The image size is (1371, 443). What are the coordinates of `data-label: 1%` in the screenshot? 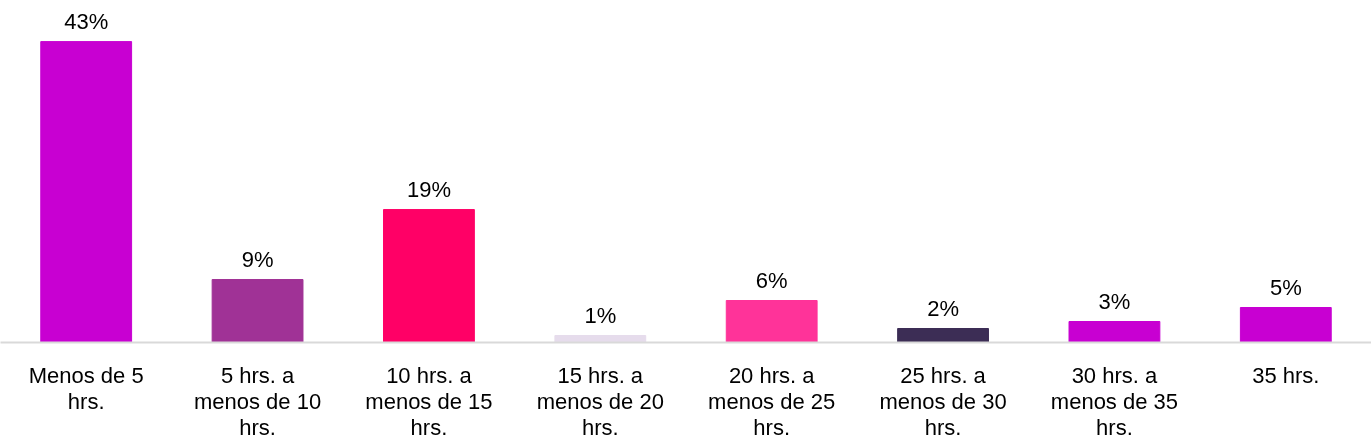 It's located at (600, 315).